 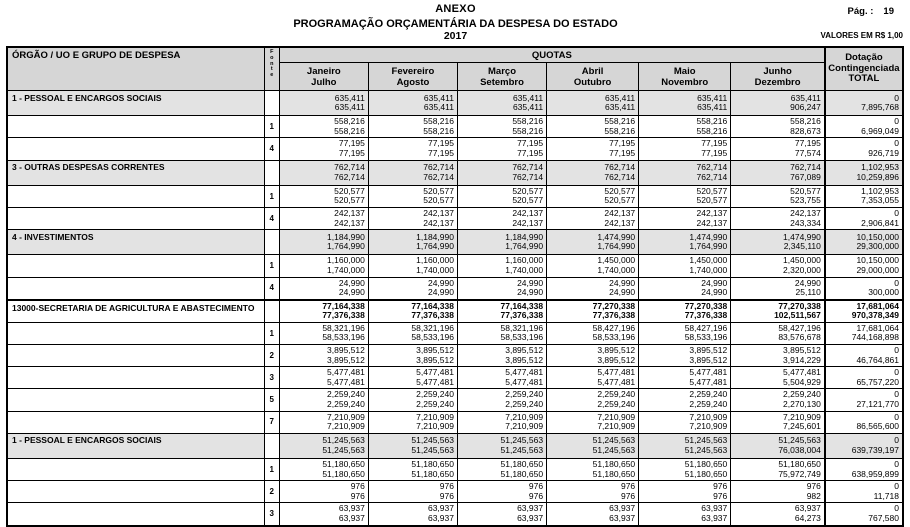 I want to click on fonte-column-header: F o n t e, so click(x=271, y=68).